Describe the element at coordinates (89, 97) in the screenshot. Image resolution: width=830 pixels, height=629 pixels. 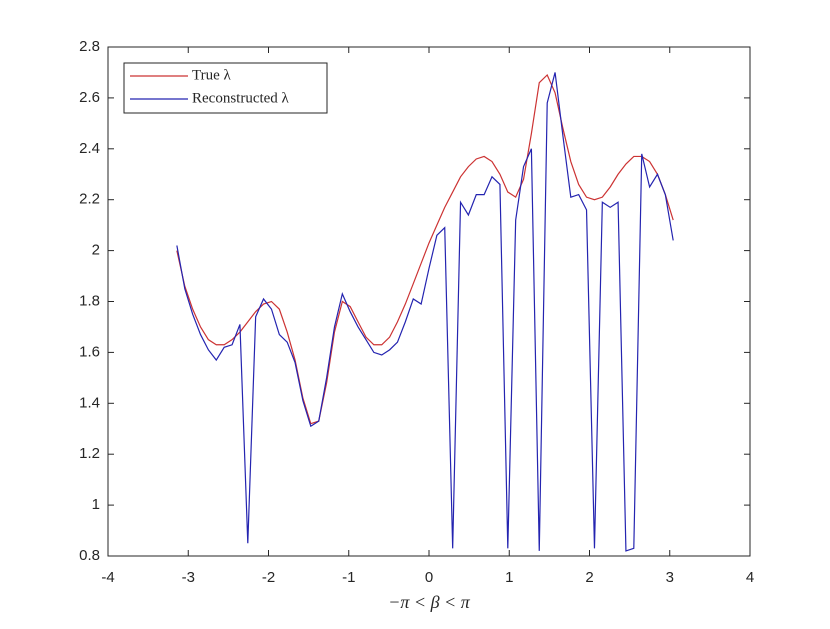
I see `y-tick-label: 2.6` at that location.